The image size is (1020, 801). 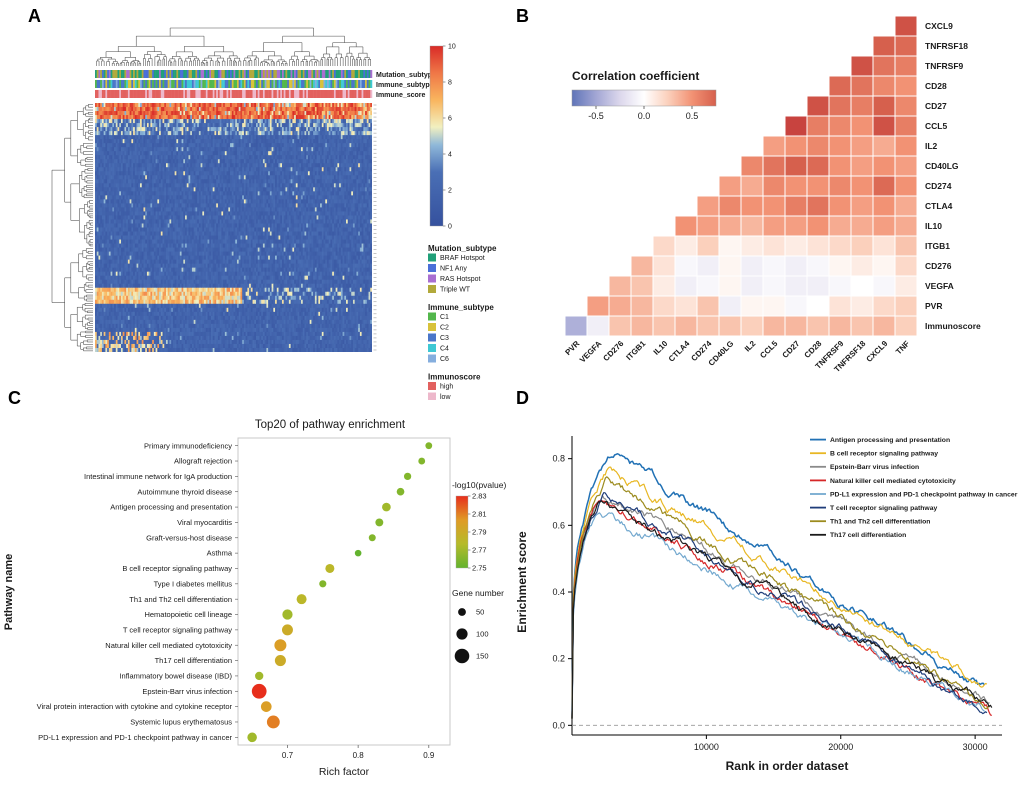 I want to click on y-axis-label: Enrichment score, so click(x=522, y=582).